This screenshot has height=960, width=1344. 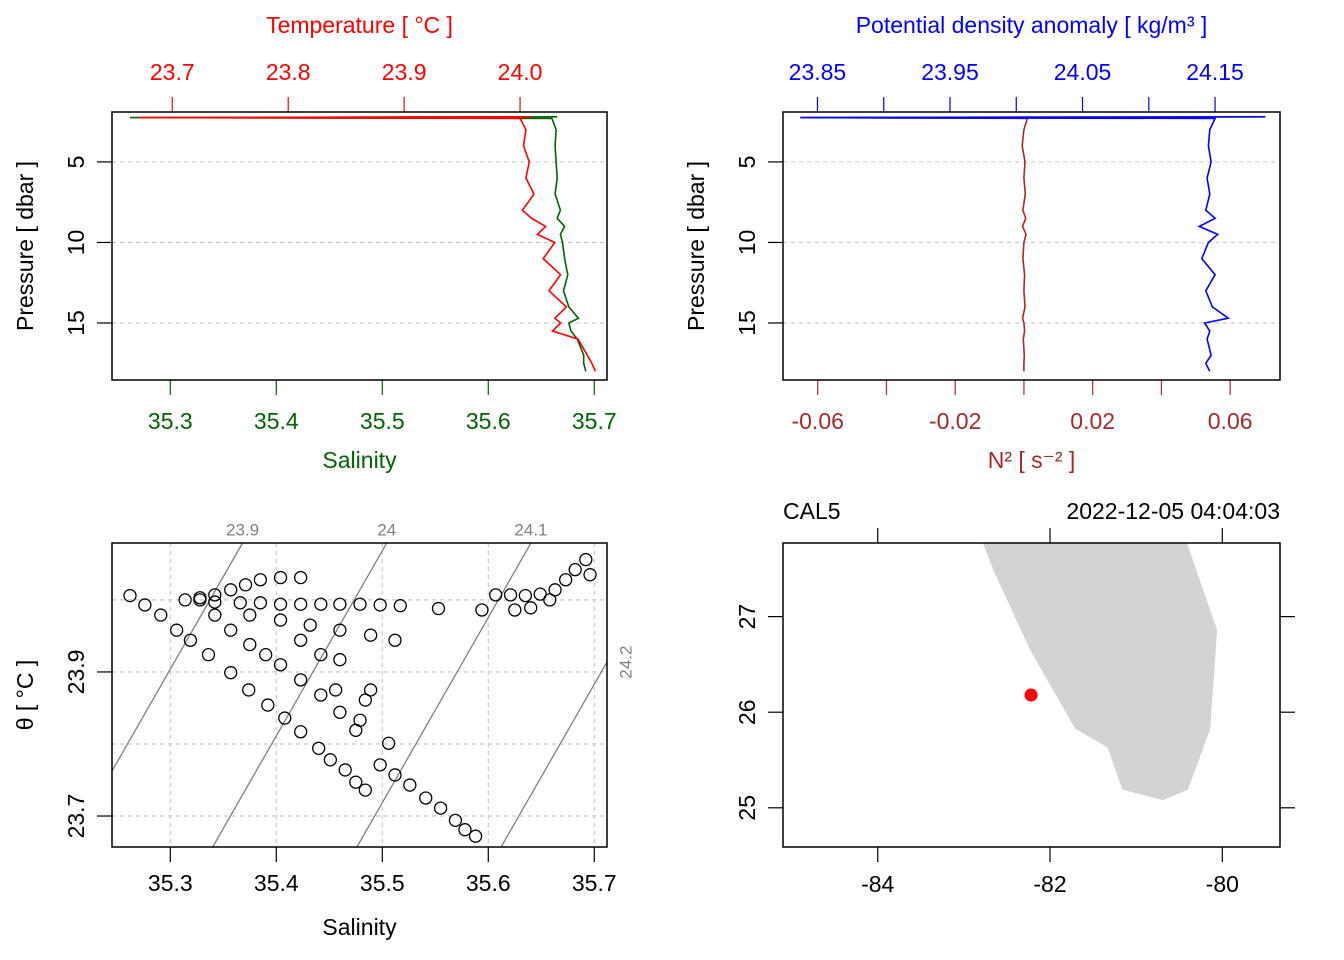 What do you see at coordinates (747, 712) in the screenshot?
I see `y-tick-label: 26` at bounding box center [747, 712].